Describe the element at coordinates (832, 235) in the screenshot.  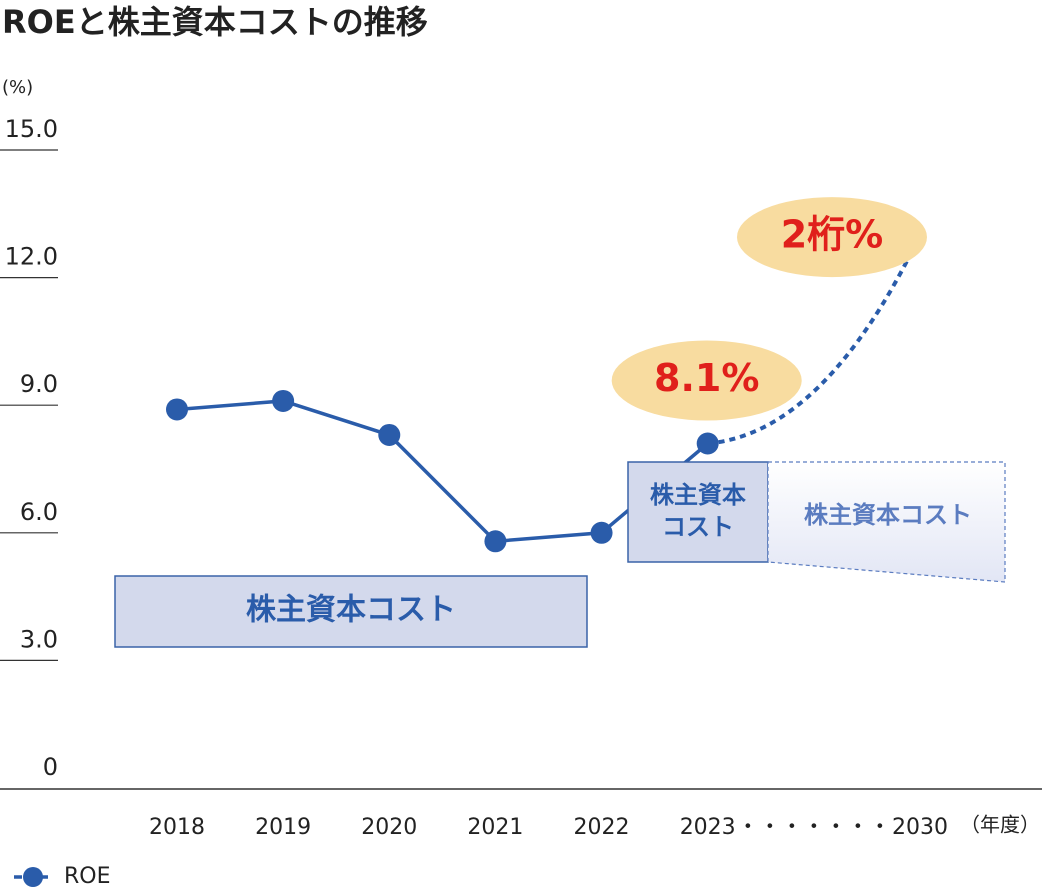
I see `target-label: 2桁%` at that location.